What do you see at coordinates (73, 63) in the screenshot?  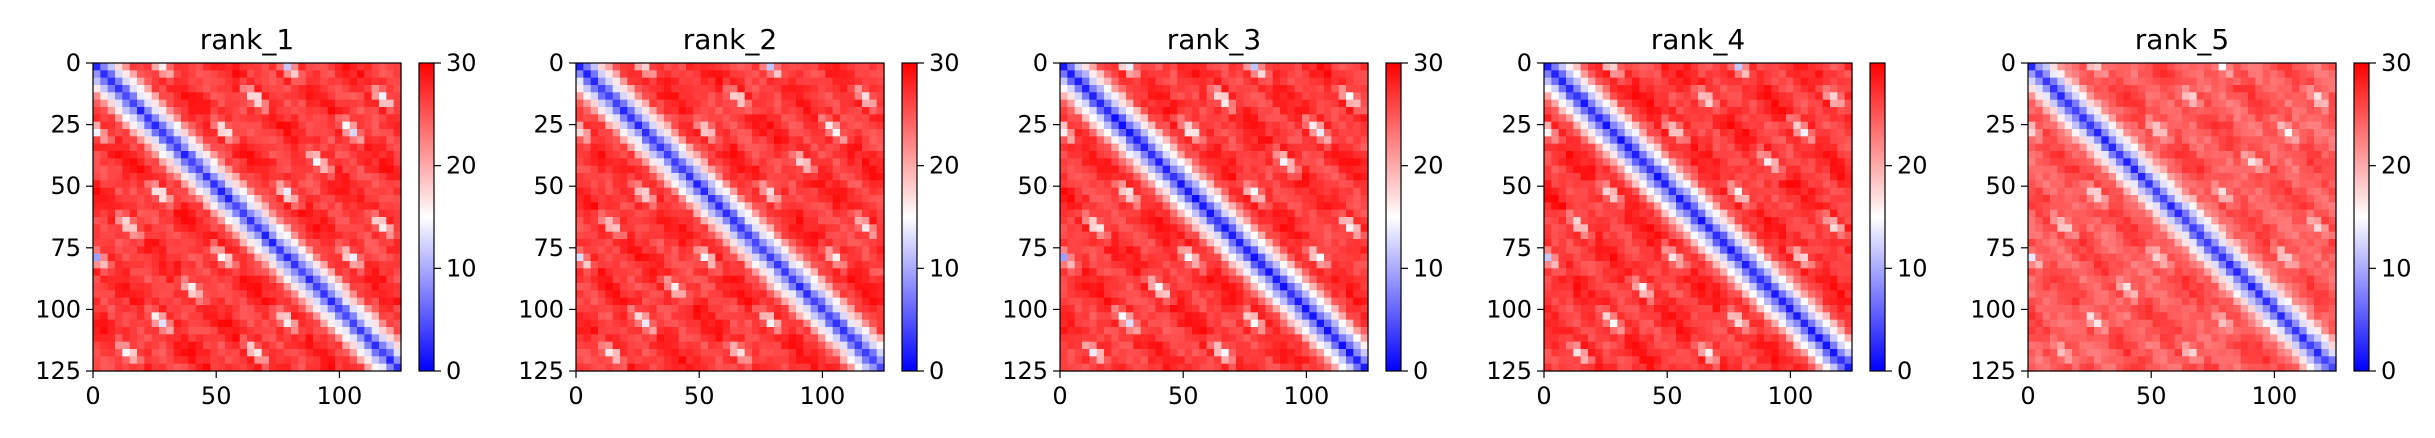 I see `y-tick-label: 0` at bounding box center [73, 63].